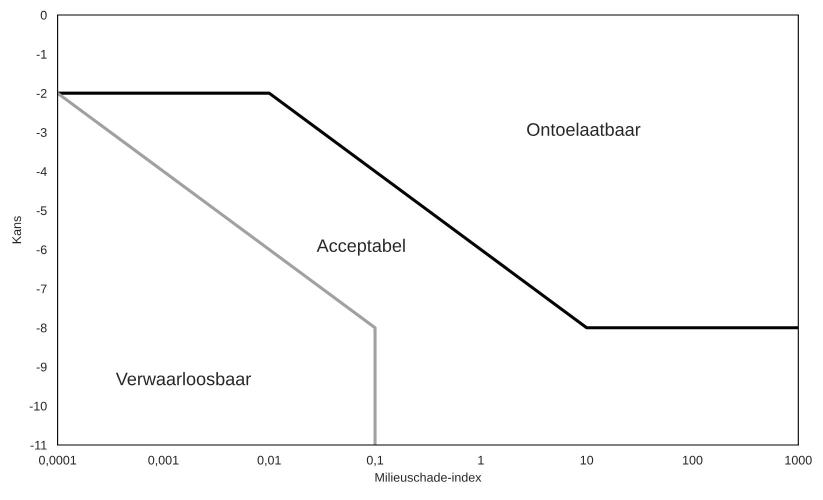 This screenshot has height=500, width=823. What do you see at coordinates (38, 406) in the screenshot?
I see `y-tick-label: -10` at bounding box center [38, 406].